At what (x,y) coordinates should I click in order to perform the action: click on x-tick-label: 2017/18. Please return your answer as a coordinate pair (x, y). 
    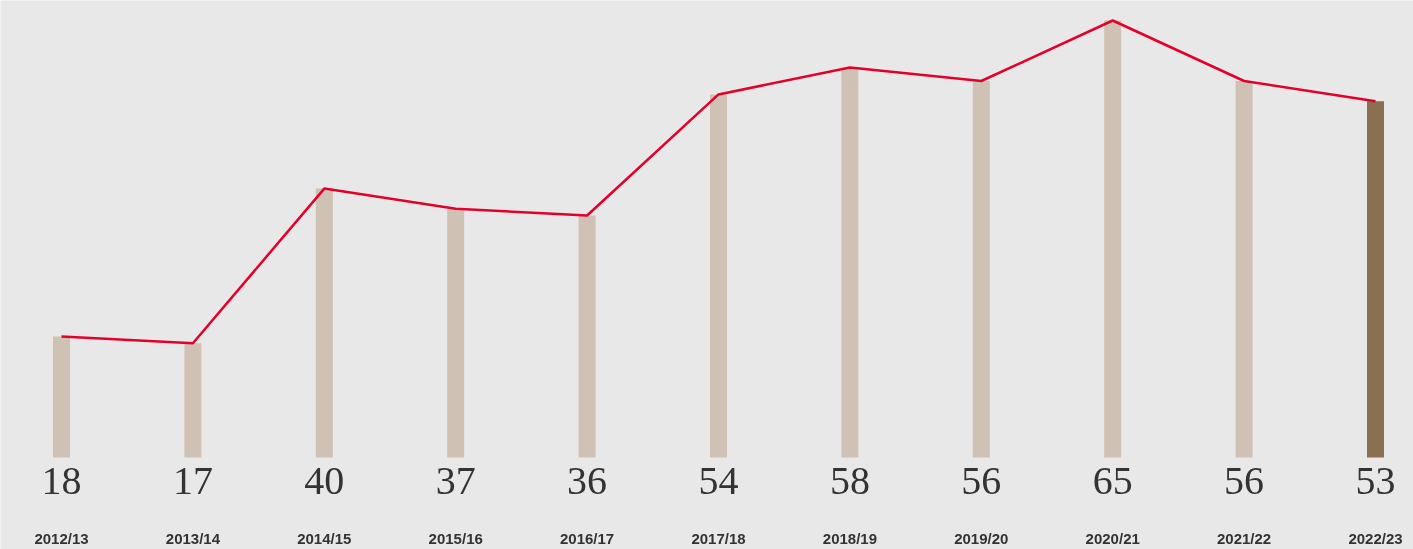
    Looking at the image, I should click on (718, 538).